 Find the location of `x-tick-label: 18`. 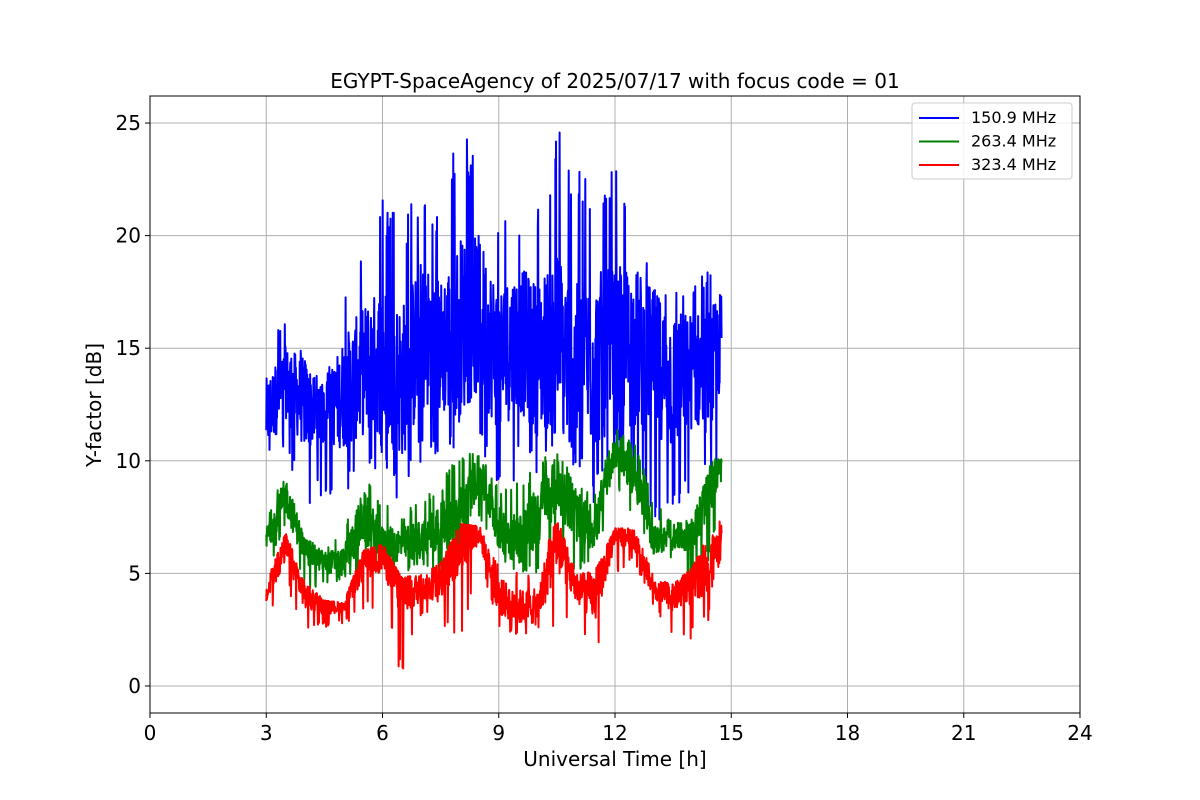

x-tick-label: 18 is located at coordinates (847, 733).